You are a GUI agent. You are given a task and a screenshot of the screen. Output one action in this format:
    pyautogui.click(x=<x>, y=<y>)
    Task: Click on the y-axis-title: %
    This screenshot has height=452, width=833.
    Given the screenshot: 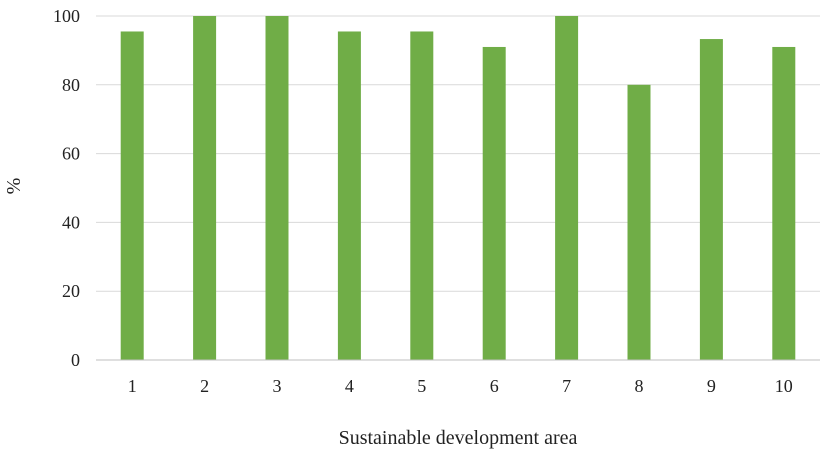 What is the action you would take?
    pyautogui.click(x=14, y=186)
    